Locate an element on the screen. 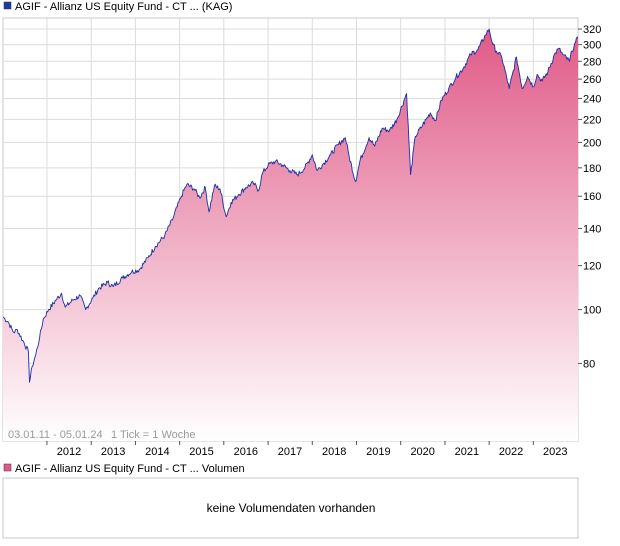  volume-legend-swatch is located at coordinates (7, 467).